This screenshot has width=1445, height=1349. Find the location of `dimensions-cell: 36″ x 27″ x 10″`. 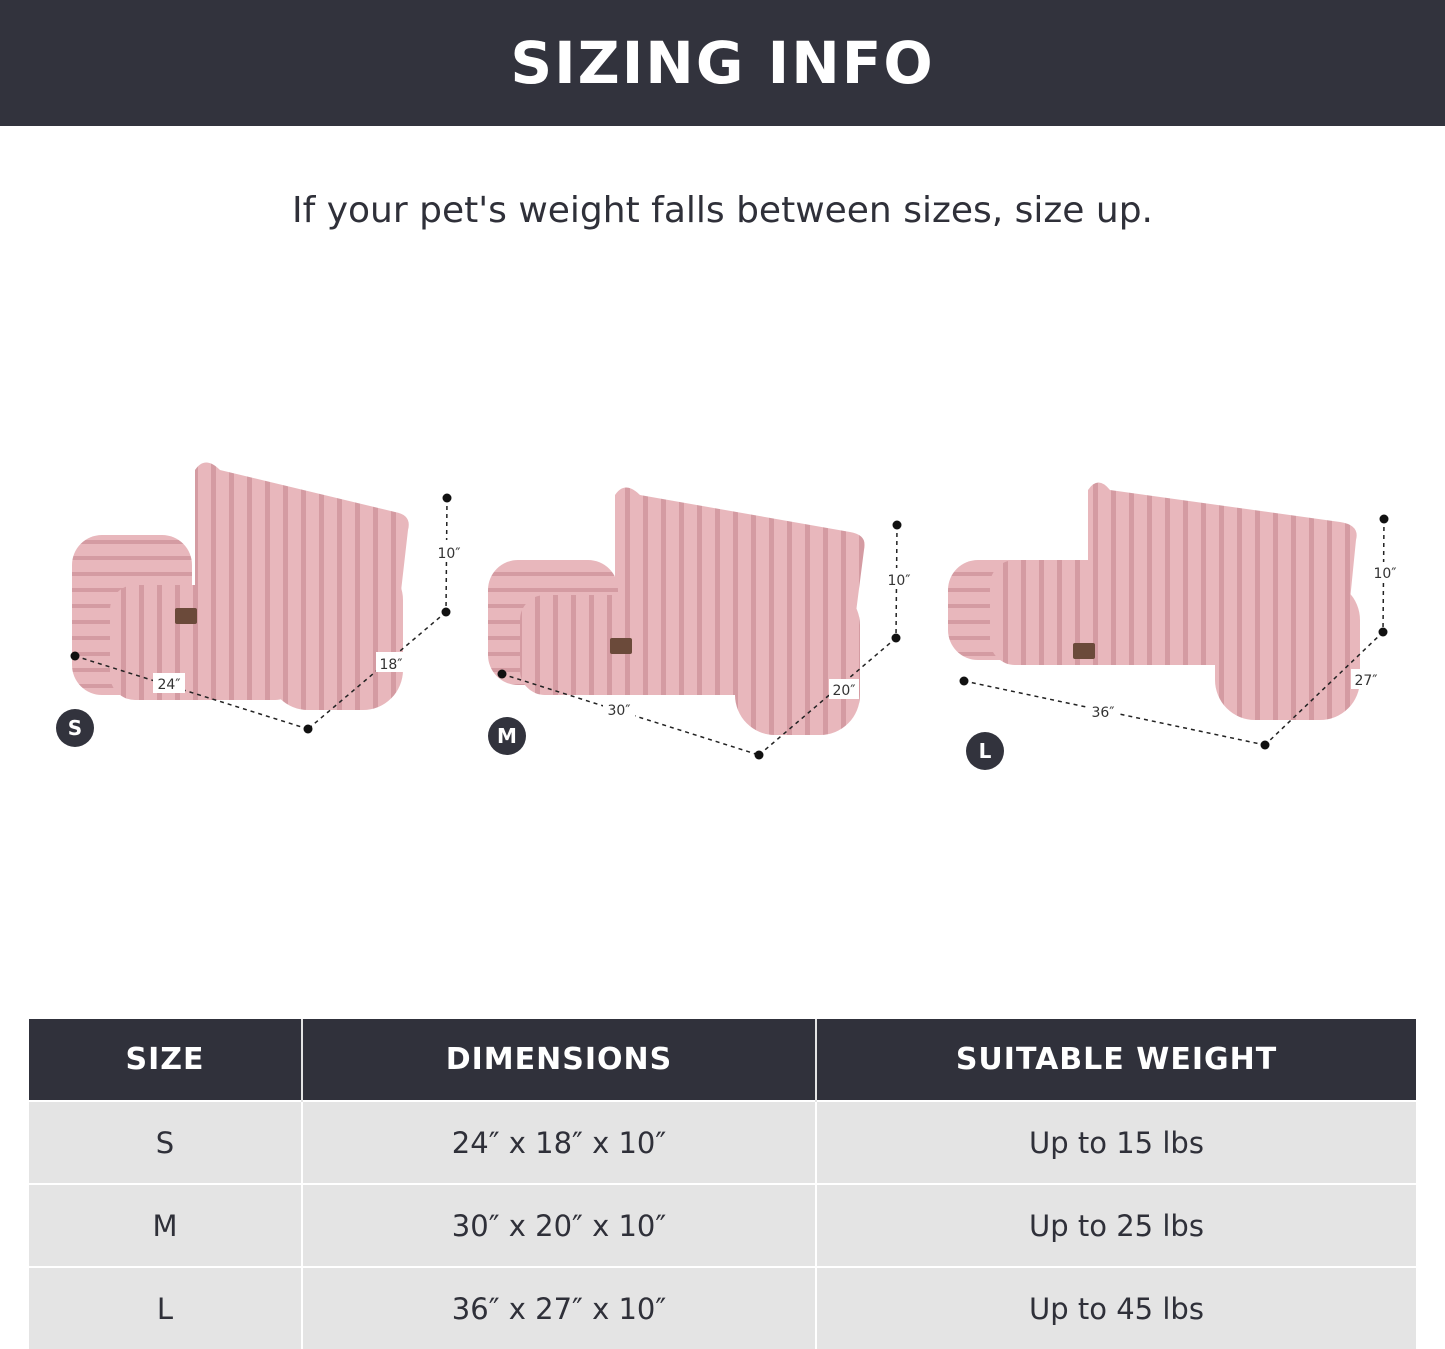

dimensions-cell: 36″ x 27″ x 10″ is located at coordinates (558, 1307).